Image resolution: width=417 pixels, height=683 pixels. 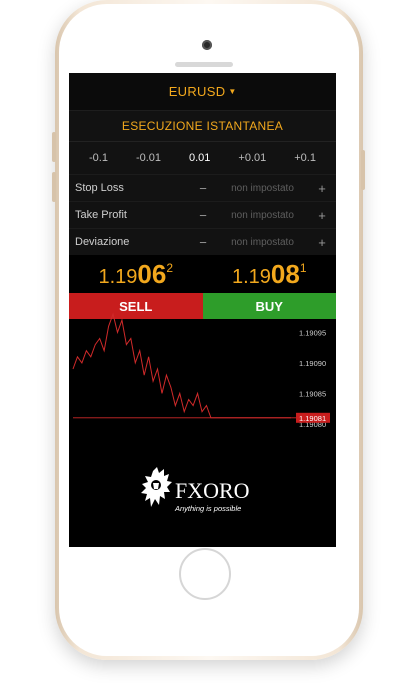 I want to click on caret-down-icon: ▼, so click(x=232, y=91).